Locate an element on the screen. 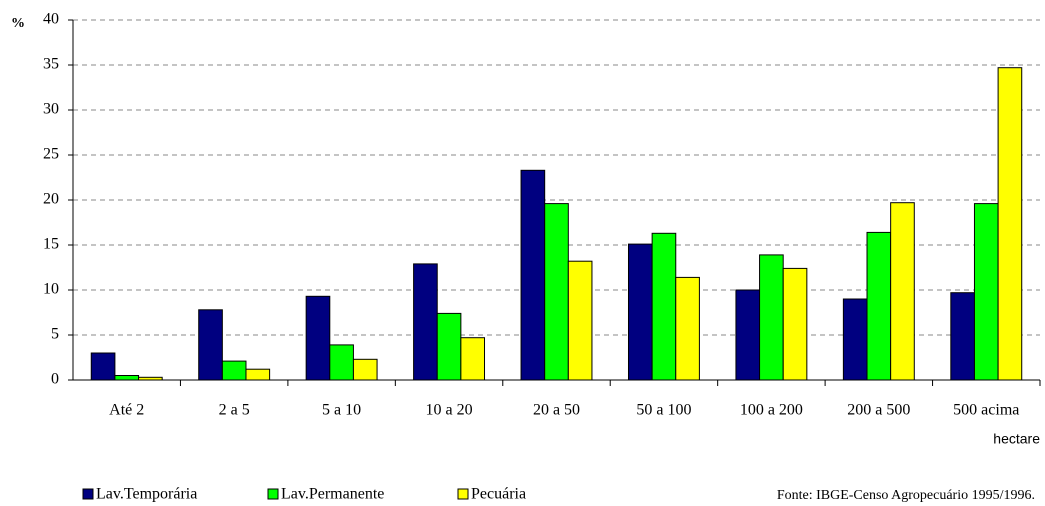  y-tick-label: 10 is located at coordinates (51, 289).